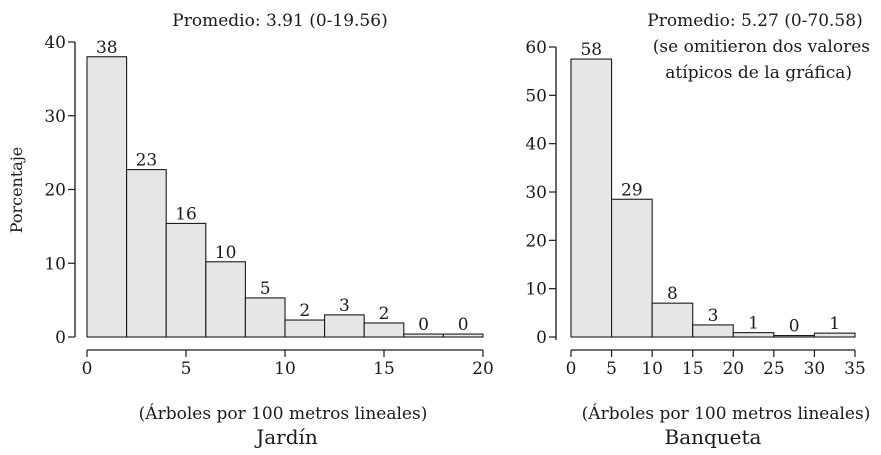  What do you see at coordinates (87, 369) in the screenshot?
I see `jardin-x-tick-label-0: 0` at bounding box center [87, 369].